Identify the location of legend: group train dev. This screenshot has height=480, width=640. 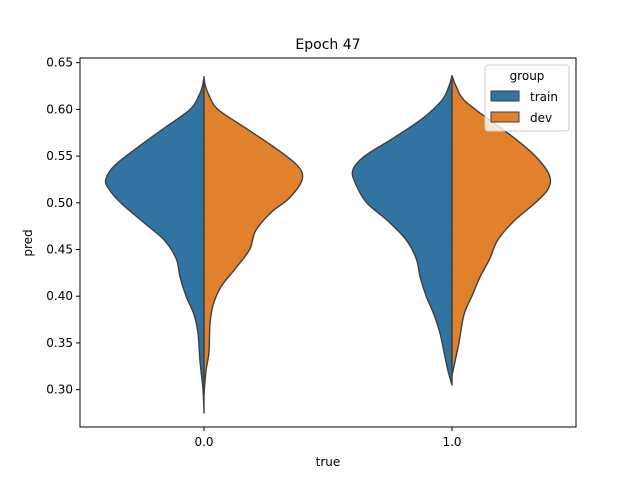
(527, 98).